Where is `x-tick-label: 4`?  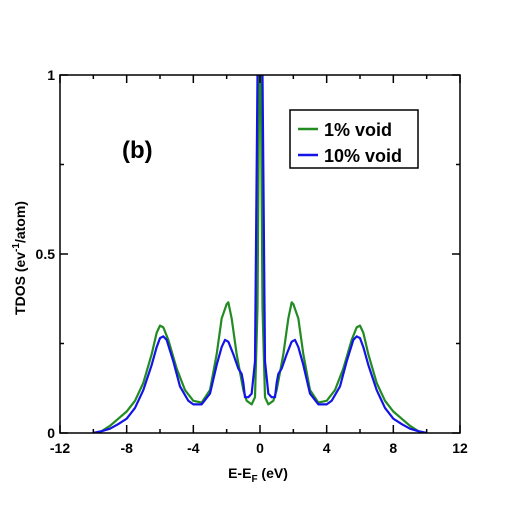 x-tick-label: 4 is located at coordinates (327, 448).